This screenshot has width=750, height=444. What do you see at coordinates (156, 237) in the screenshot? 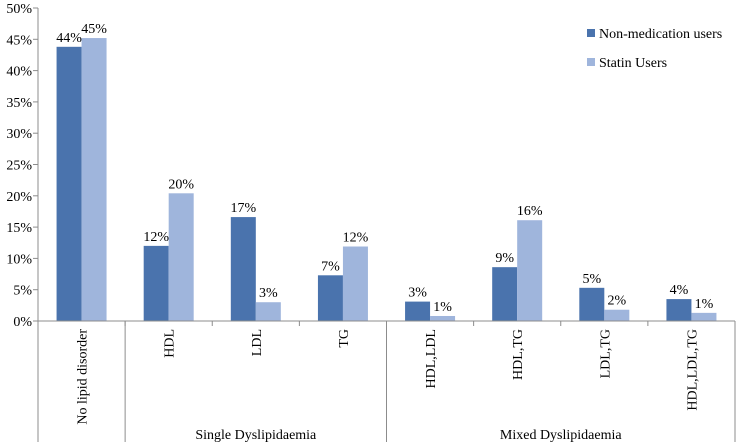
I see `data-label-non-medication-users-hdl: 12%` at bounding box center [156, 237].